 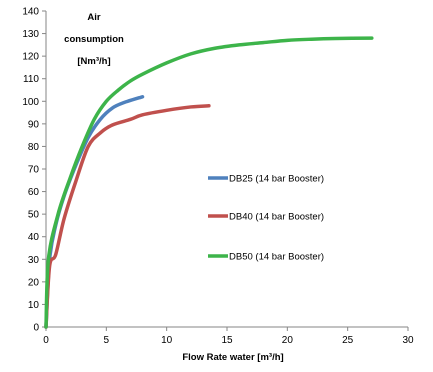 I want to click on x-axis-title: Flow Rate water [m³/h], so click(x=232, y=357).